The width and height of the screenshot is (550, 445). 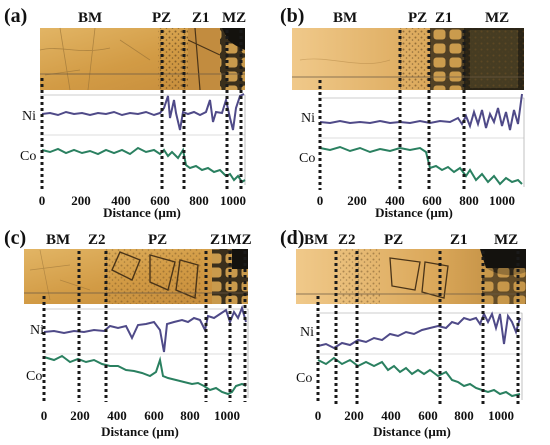 What do you see at coordinates (292, 238) in the screenshot?
I see `panel-label: (d)` at bounding box center [292, 238].